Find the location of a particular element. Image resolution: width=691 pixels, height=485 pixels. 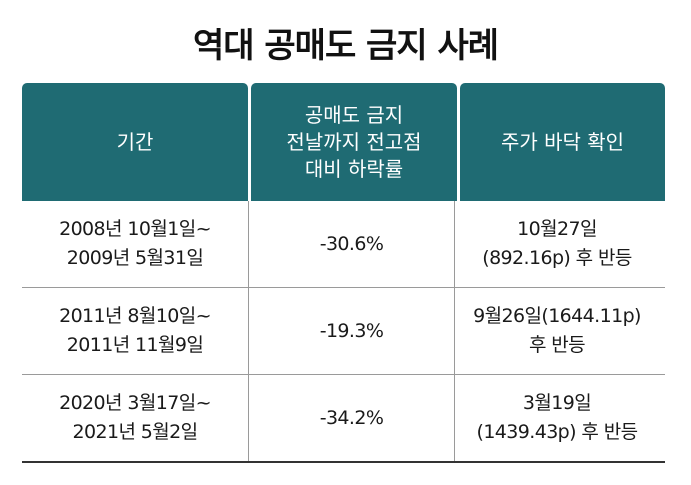

decline-value: -30.6% is located at coordinates (351, 243).